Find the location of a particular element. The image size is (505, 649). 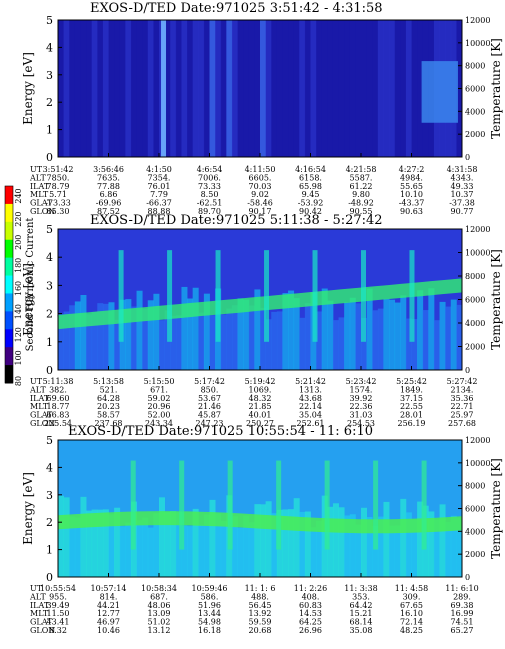

table-cell: 10:59:46 is located at coordinates (210, 588).